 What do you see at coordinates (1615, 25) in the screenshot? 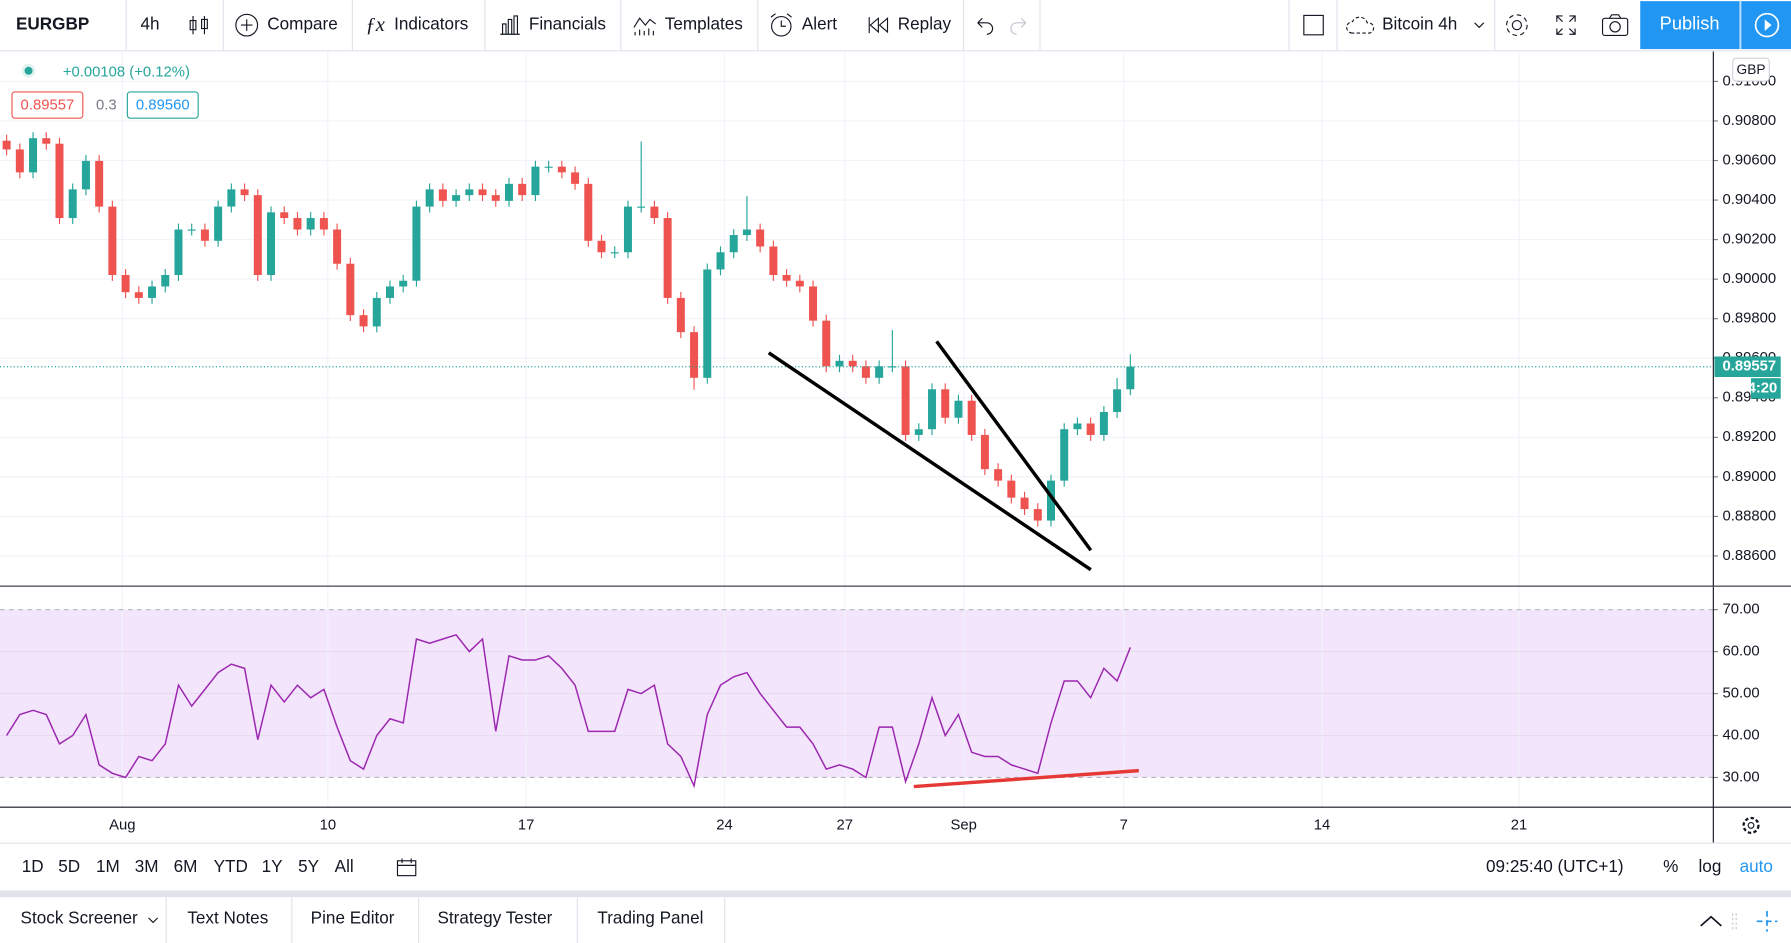
I see `snapshot-icon` at bounding box center [1615, 25].